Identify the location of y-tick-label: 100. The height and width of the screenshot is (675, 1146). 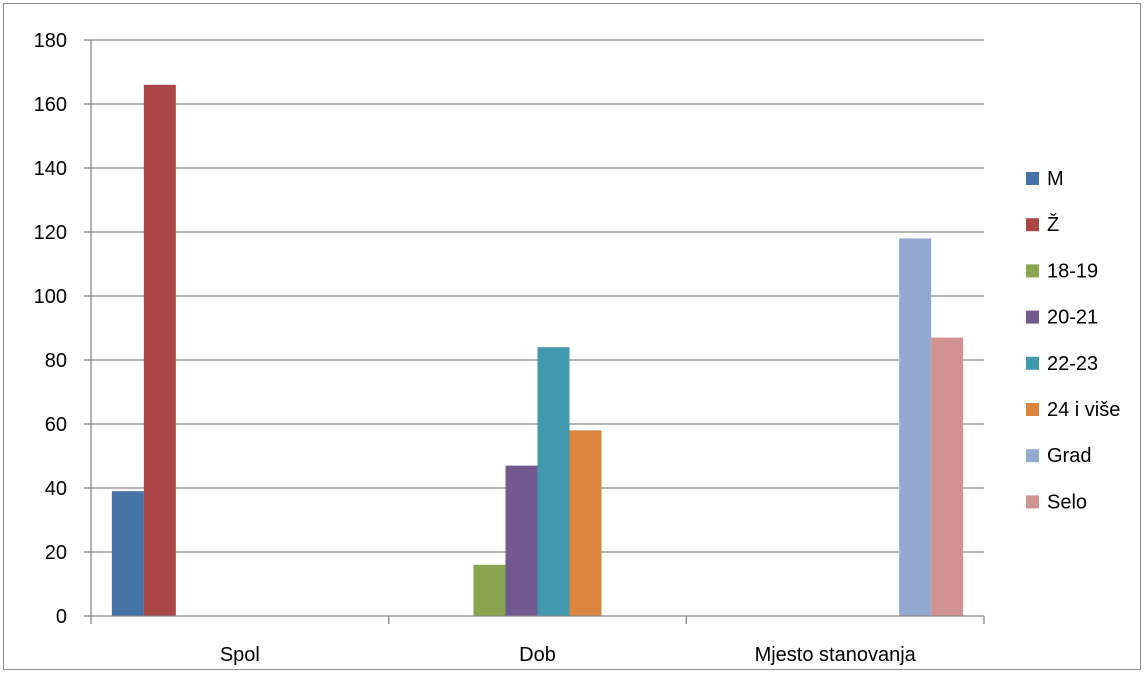
(50, 297).